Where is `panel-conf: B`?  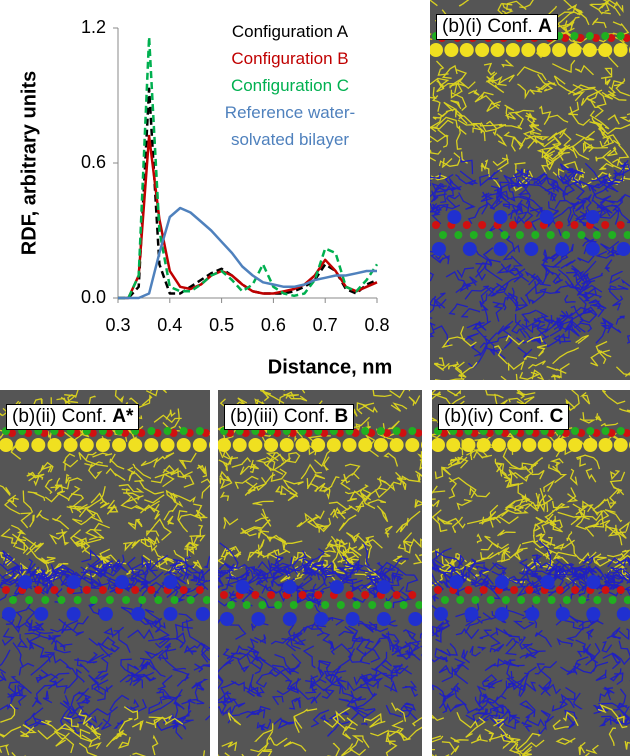 panel-conf: B is located at coordinates (341, 416).